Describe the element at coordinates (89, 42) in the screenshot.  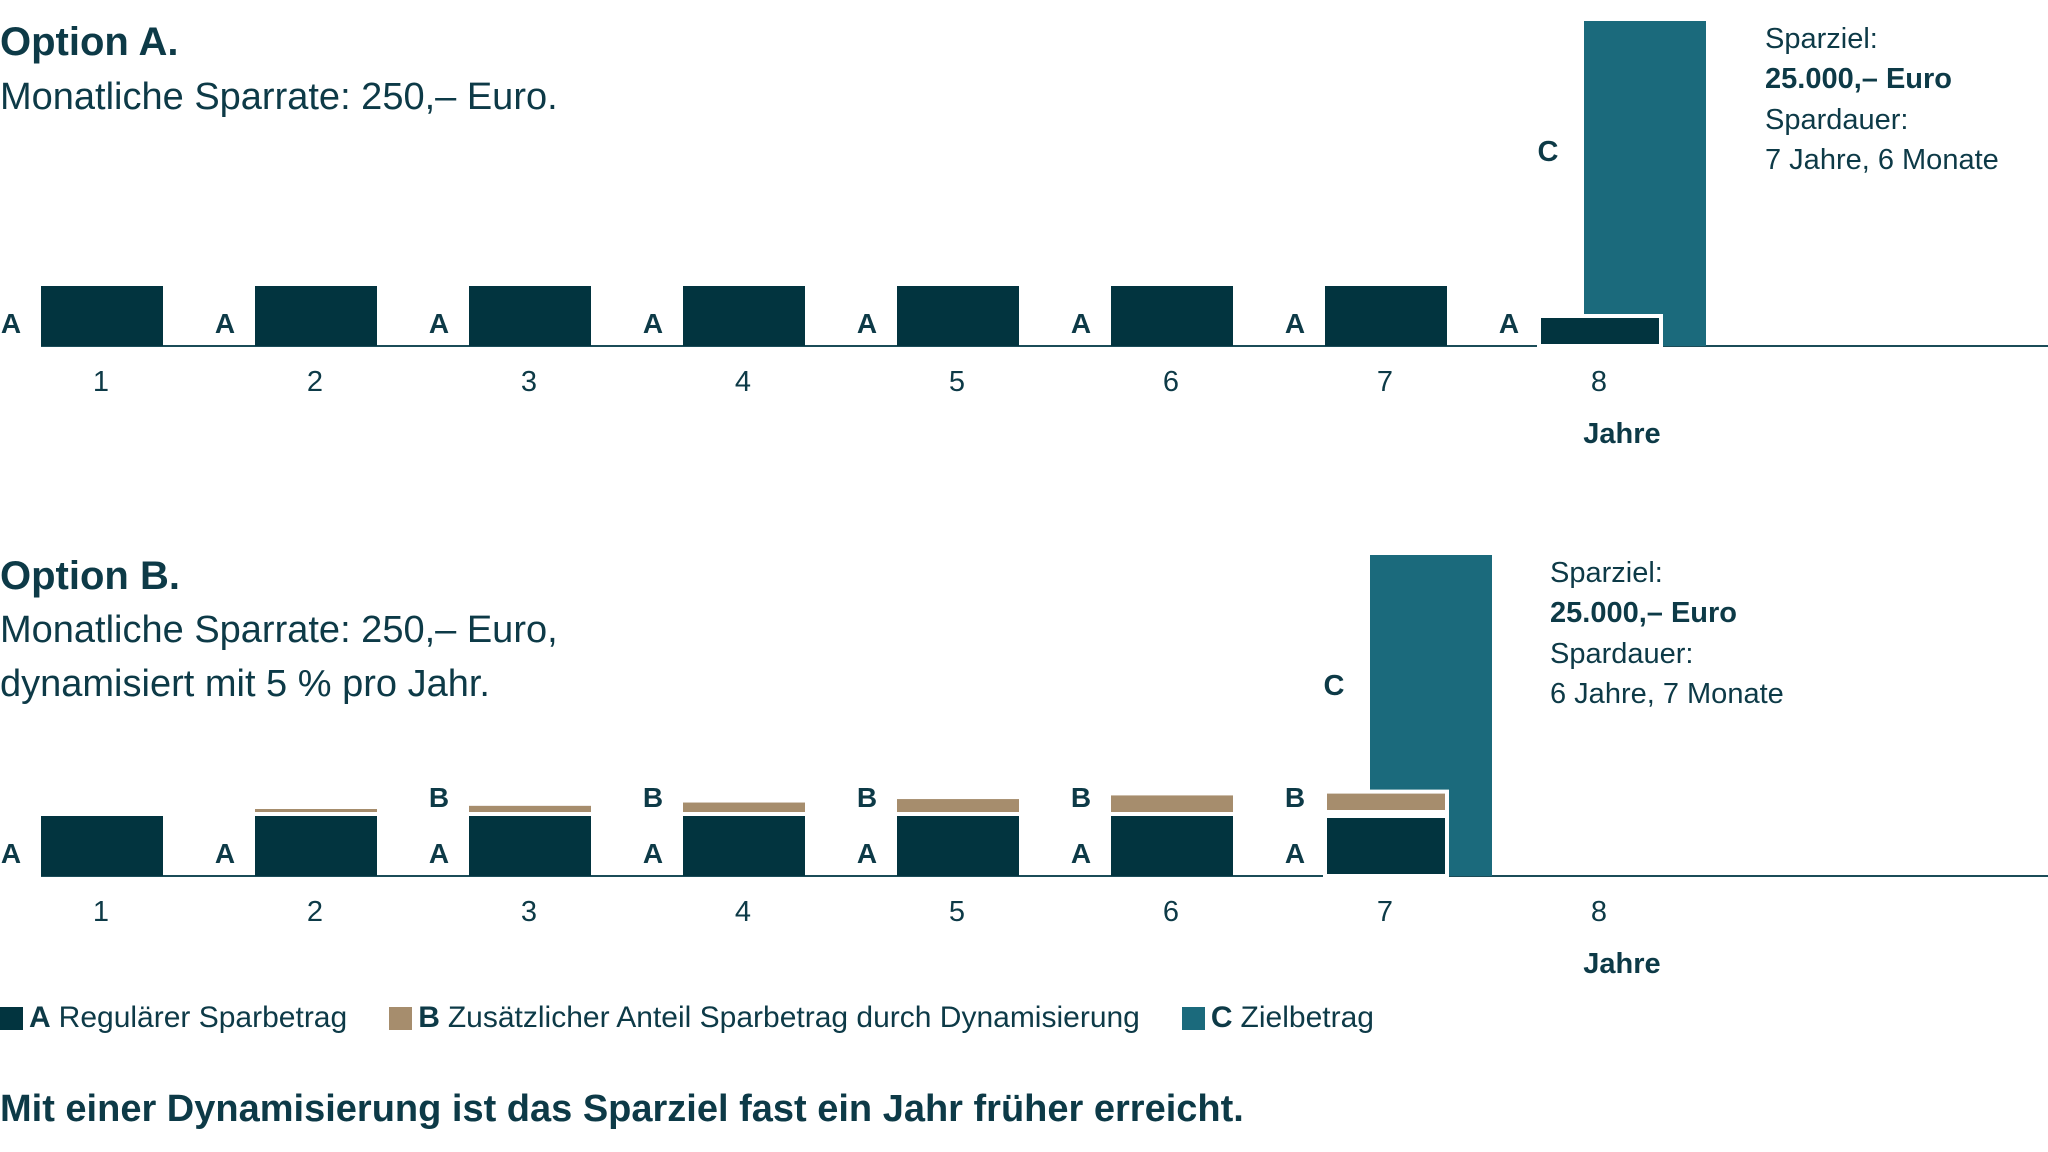
I see `option-a-title: Option A.` at that location.